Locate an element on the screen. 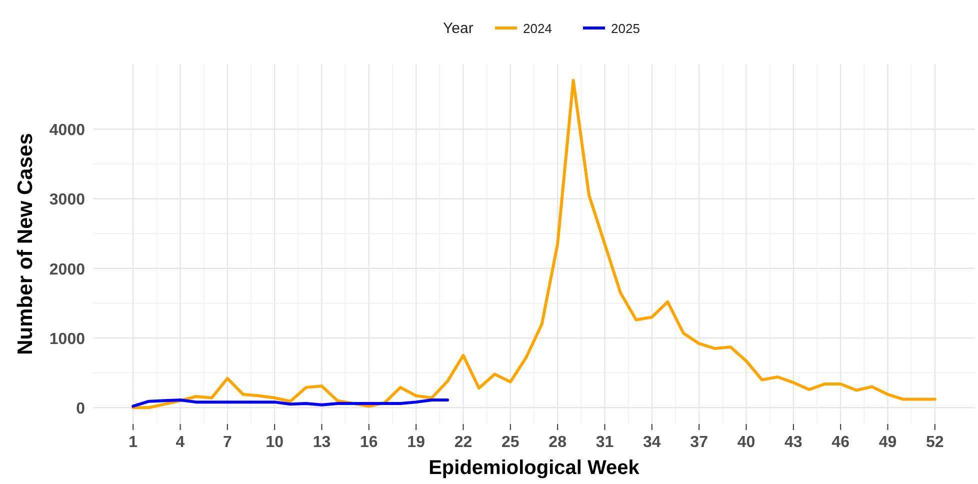 The height and width of the screenshot is (484, 978). legend-label: 2025 is located at coordinates (625, 28).